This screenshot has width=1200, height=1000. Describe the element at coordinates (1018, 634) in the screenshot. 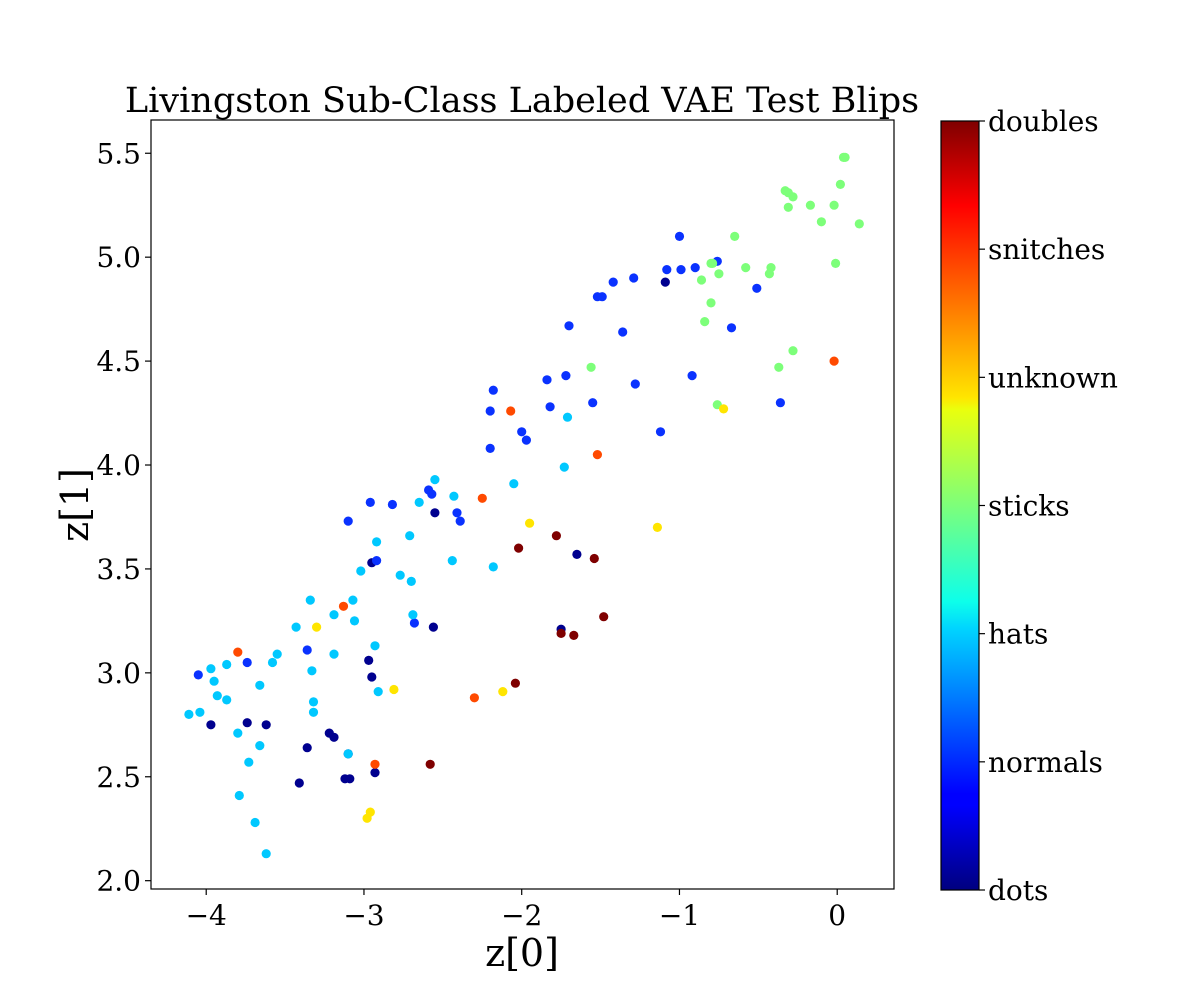

I see `colorbar-label-hats: hats` at that location.